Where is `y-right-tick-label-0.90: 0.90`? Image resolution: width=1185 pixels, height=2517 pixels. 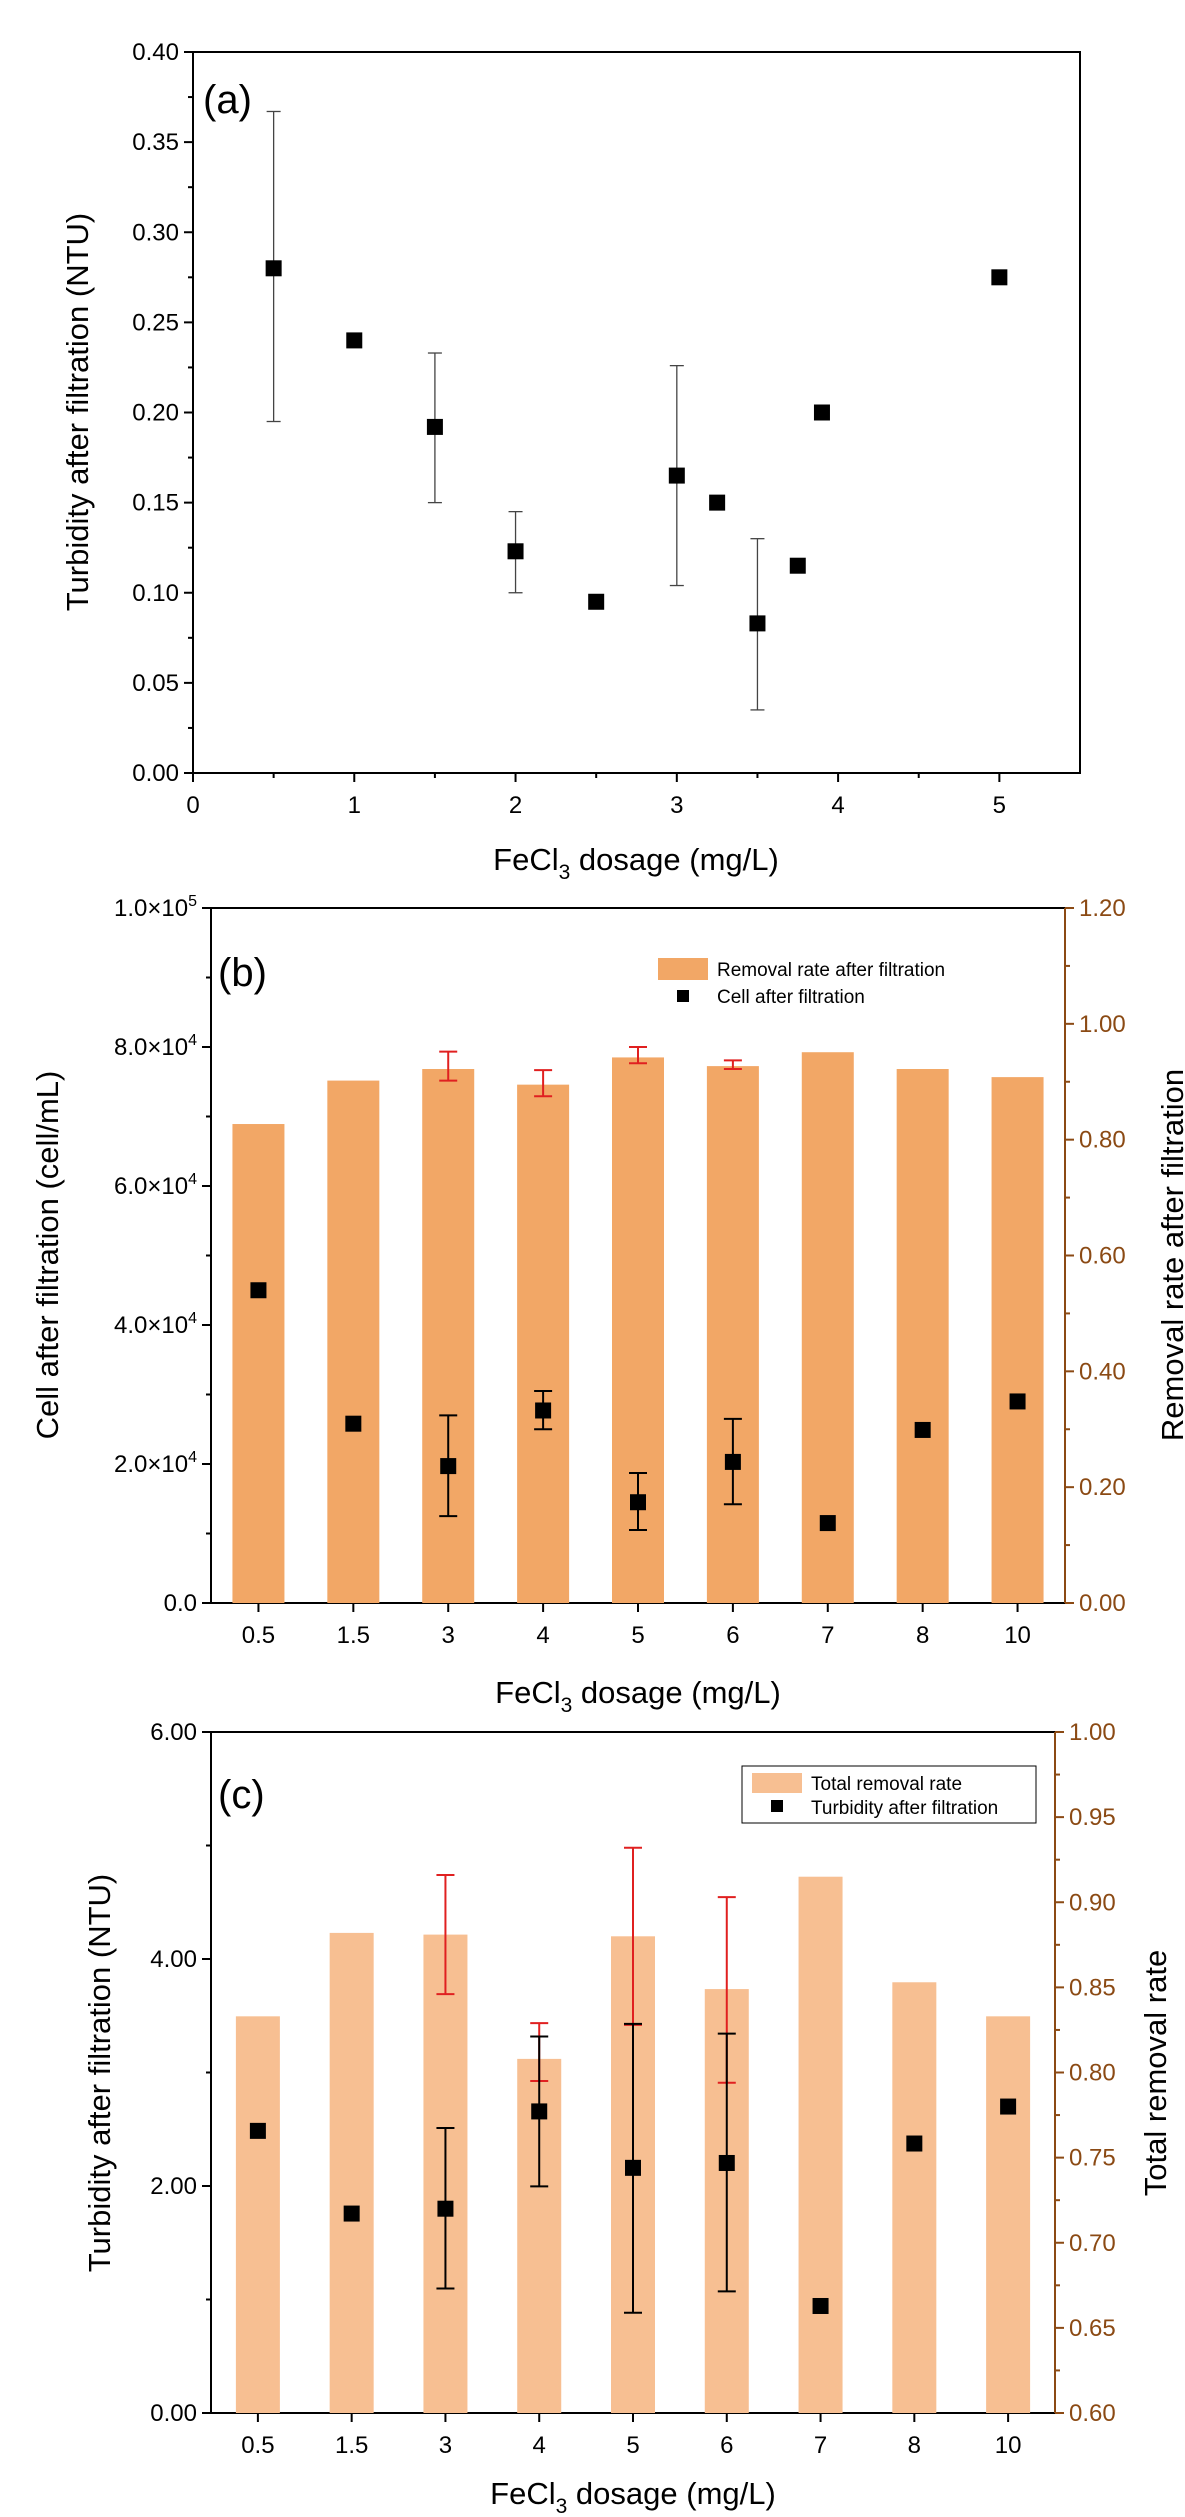
y-right-tick-label-0.90: 0.90 is located at coordinates (1092, 1902).